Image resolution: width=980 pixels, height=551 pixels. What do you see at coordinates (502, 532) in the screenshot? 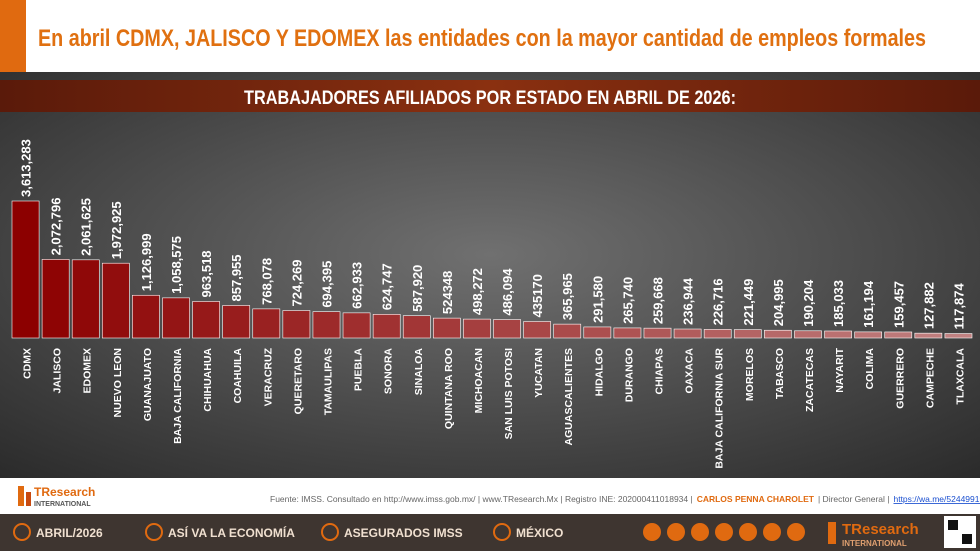
I see `nav-icon` at bounding box center [502, 532].